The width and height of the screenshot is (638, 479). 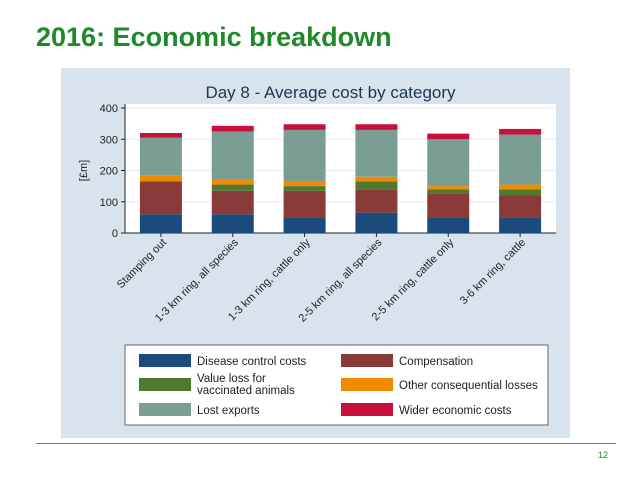 What do you see at coordinates (109, 203) in the screenshot?
I see `y-tick-label: 100` at bounding box center [109, 203].